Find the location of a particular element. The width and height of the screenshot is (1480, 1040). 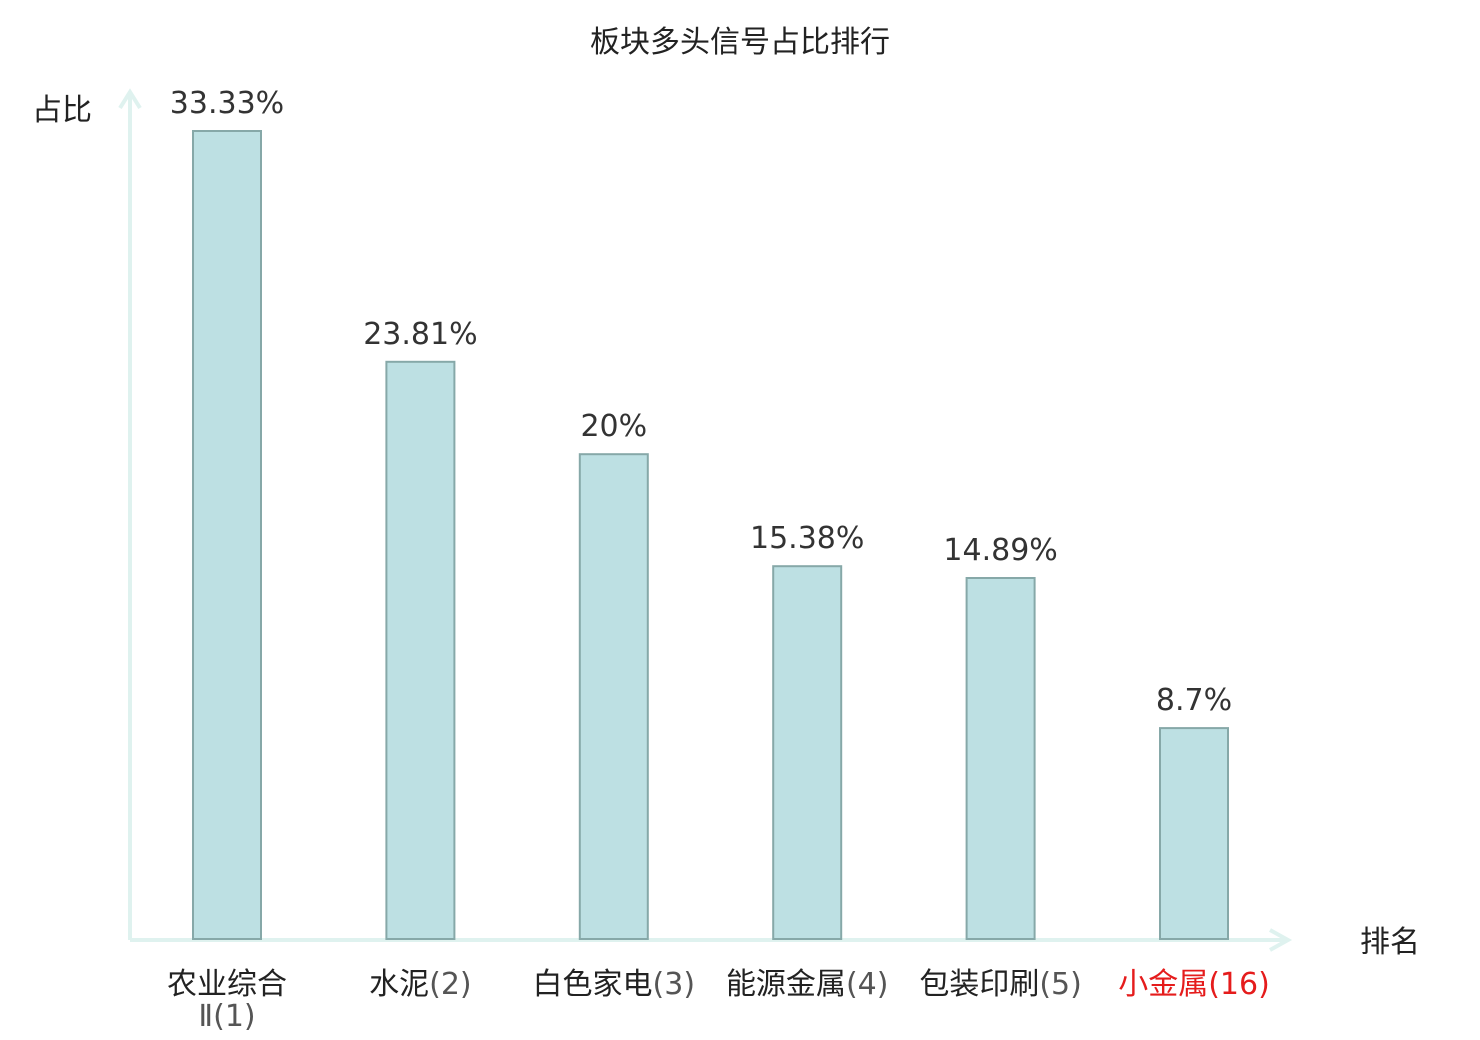

chart-title: 板块多头信号占比排行 is located at coordinates (740, 42).